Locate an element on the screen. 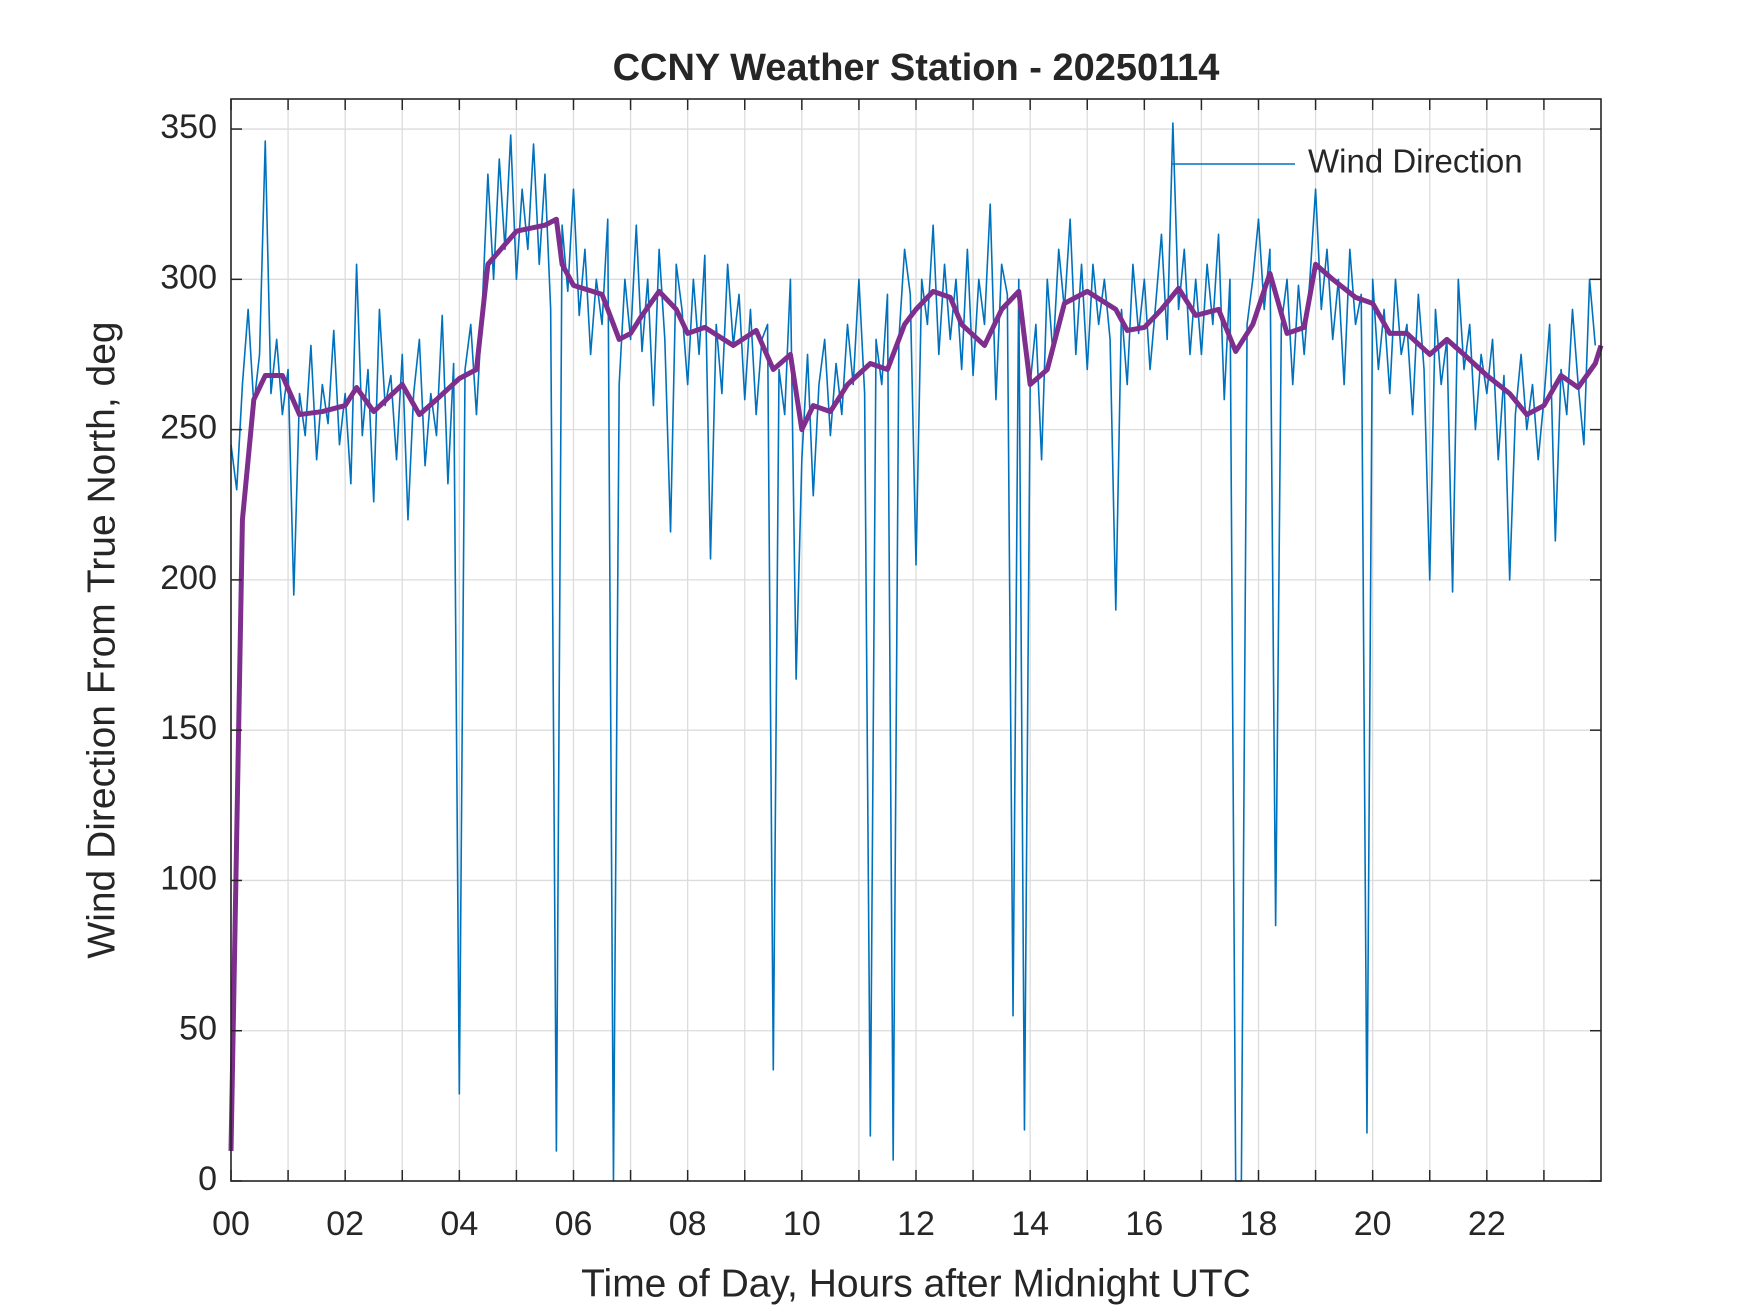  x-tick-label: 22 is located at coordinates (1487, 1224).